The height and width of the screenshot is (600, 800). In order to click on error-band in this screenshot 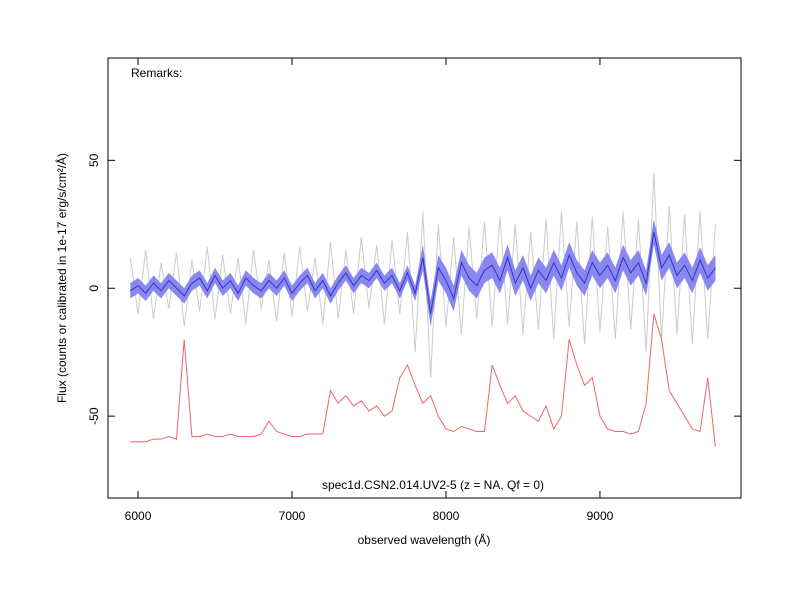, I will do `click(423, 273)`.